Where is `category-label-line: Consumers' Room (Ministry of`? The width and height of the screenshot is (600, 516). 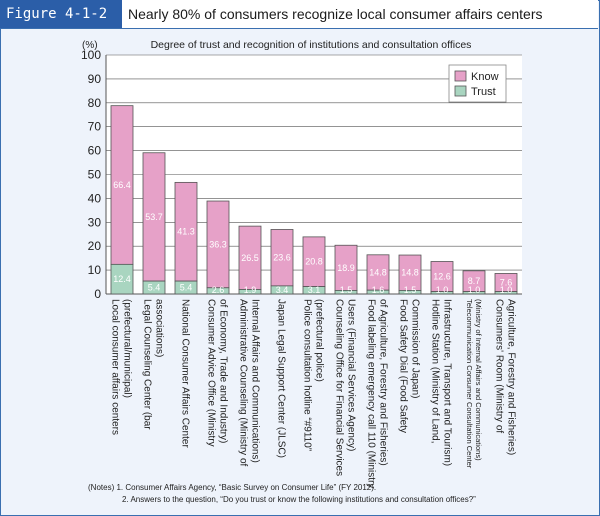
category-label-line: Consumers' Room (Ministry of is located at coordinates (499, 366).